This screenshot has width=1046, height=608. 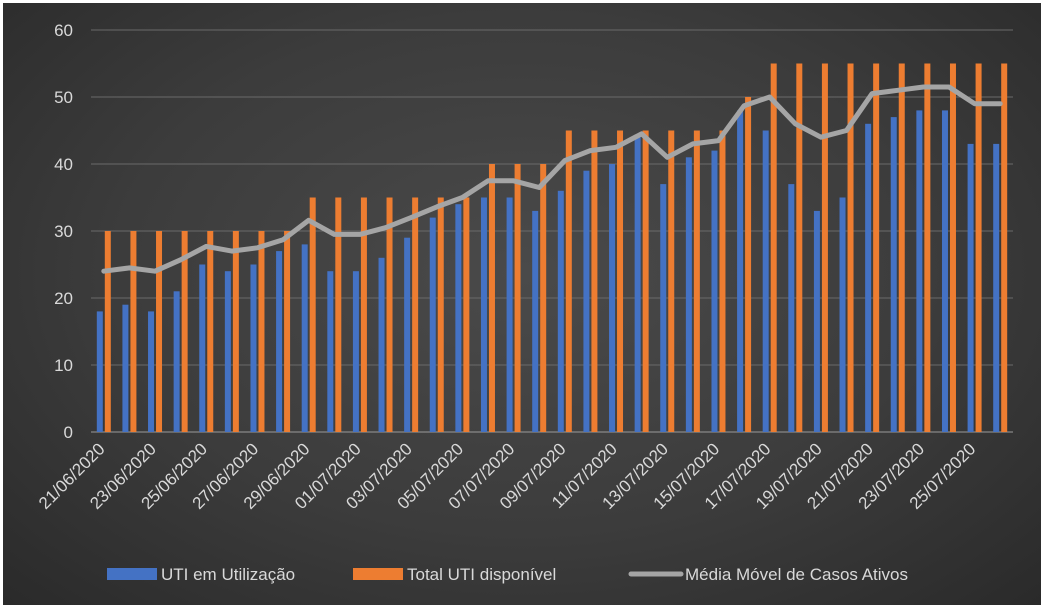 I want to click on y-tick-label: 40, so click(x=63, y=164).